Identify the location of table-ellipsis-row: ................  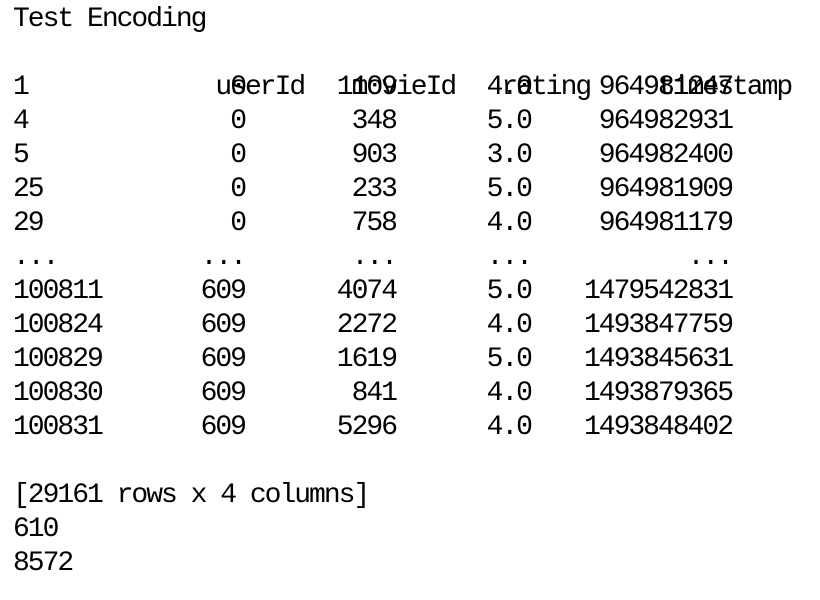
(402, 258).